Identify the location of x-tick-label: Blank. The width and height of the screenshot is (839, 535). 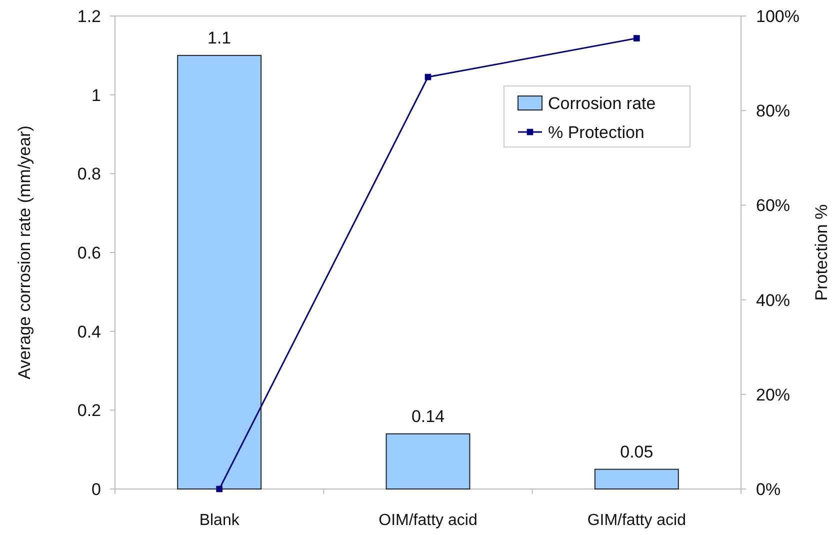
(219, 520).